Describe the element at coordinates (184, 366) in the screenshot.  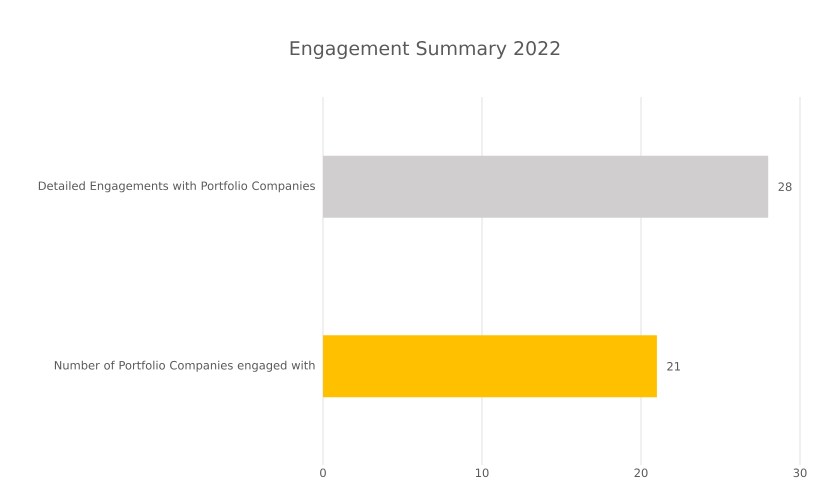
I see `y-tick-label: Number of Portfolio Companies engaged with` at that location.